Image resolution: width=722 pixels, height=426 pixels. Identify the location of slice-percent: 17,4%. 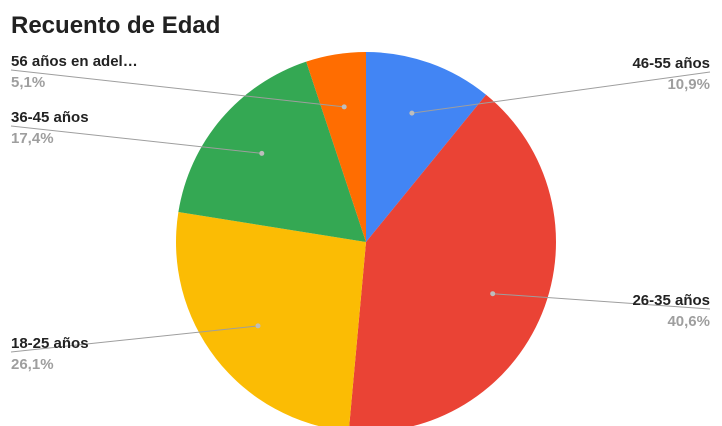
(32, 138).